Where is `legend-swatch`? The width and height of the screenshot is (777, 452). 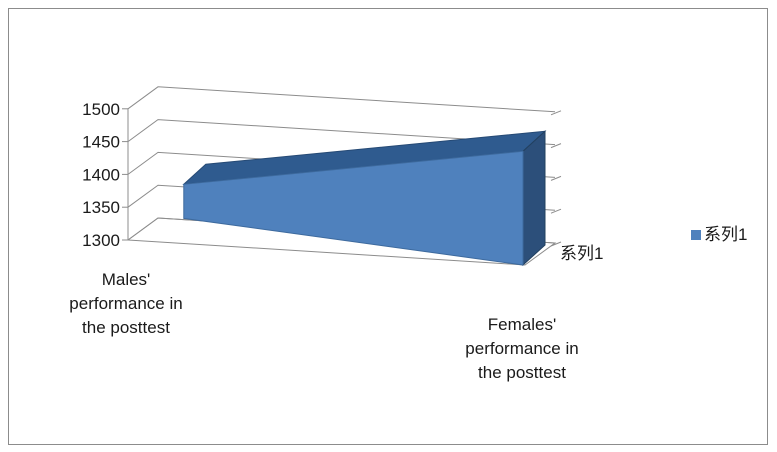 legend-swatch is located at coordinates (696, 235).